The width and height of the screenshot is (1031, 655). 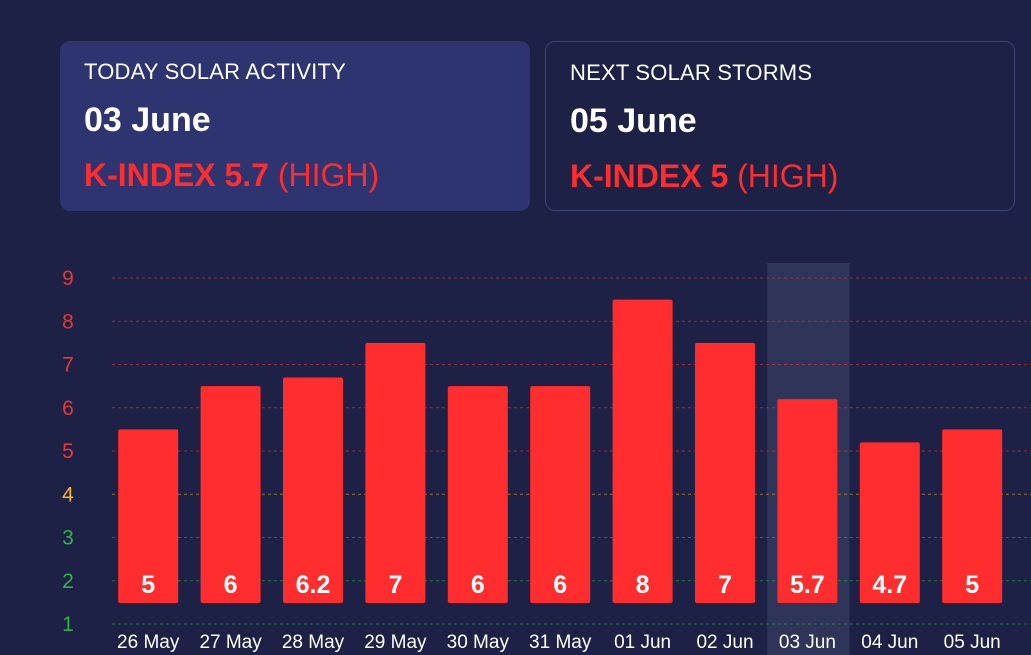 What do you see at coordinates (643, 585) in the screenshot?
I see `bar-value-label: 8` at bounding box center [643, 585].